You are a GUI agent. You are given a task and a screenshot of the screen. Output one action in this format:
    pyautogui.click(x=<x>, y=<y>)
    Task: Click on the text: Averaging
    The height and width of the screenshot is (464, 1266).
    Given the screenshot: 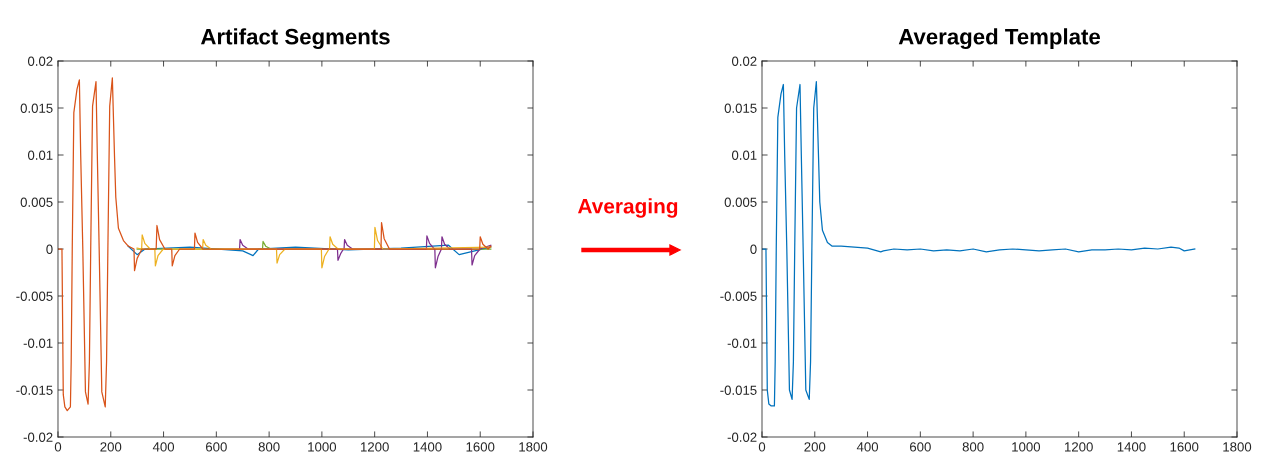 What is the action you would take?
    pyautogui.click(x=627, y=208)
    